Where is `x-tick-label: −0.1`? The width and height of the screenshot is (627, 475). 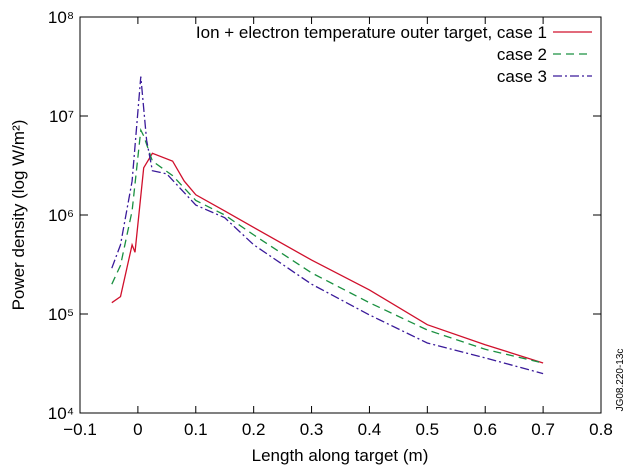 x-tick-label: −0.1 is located at coordinates (80, 429).